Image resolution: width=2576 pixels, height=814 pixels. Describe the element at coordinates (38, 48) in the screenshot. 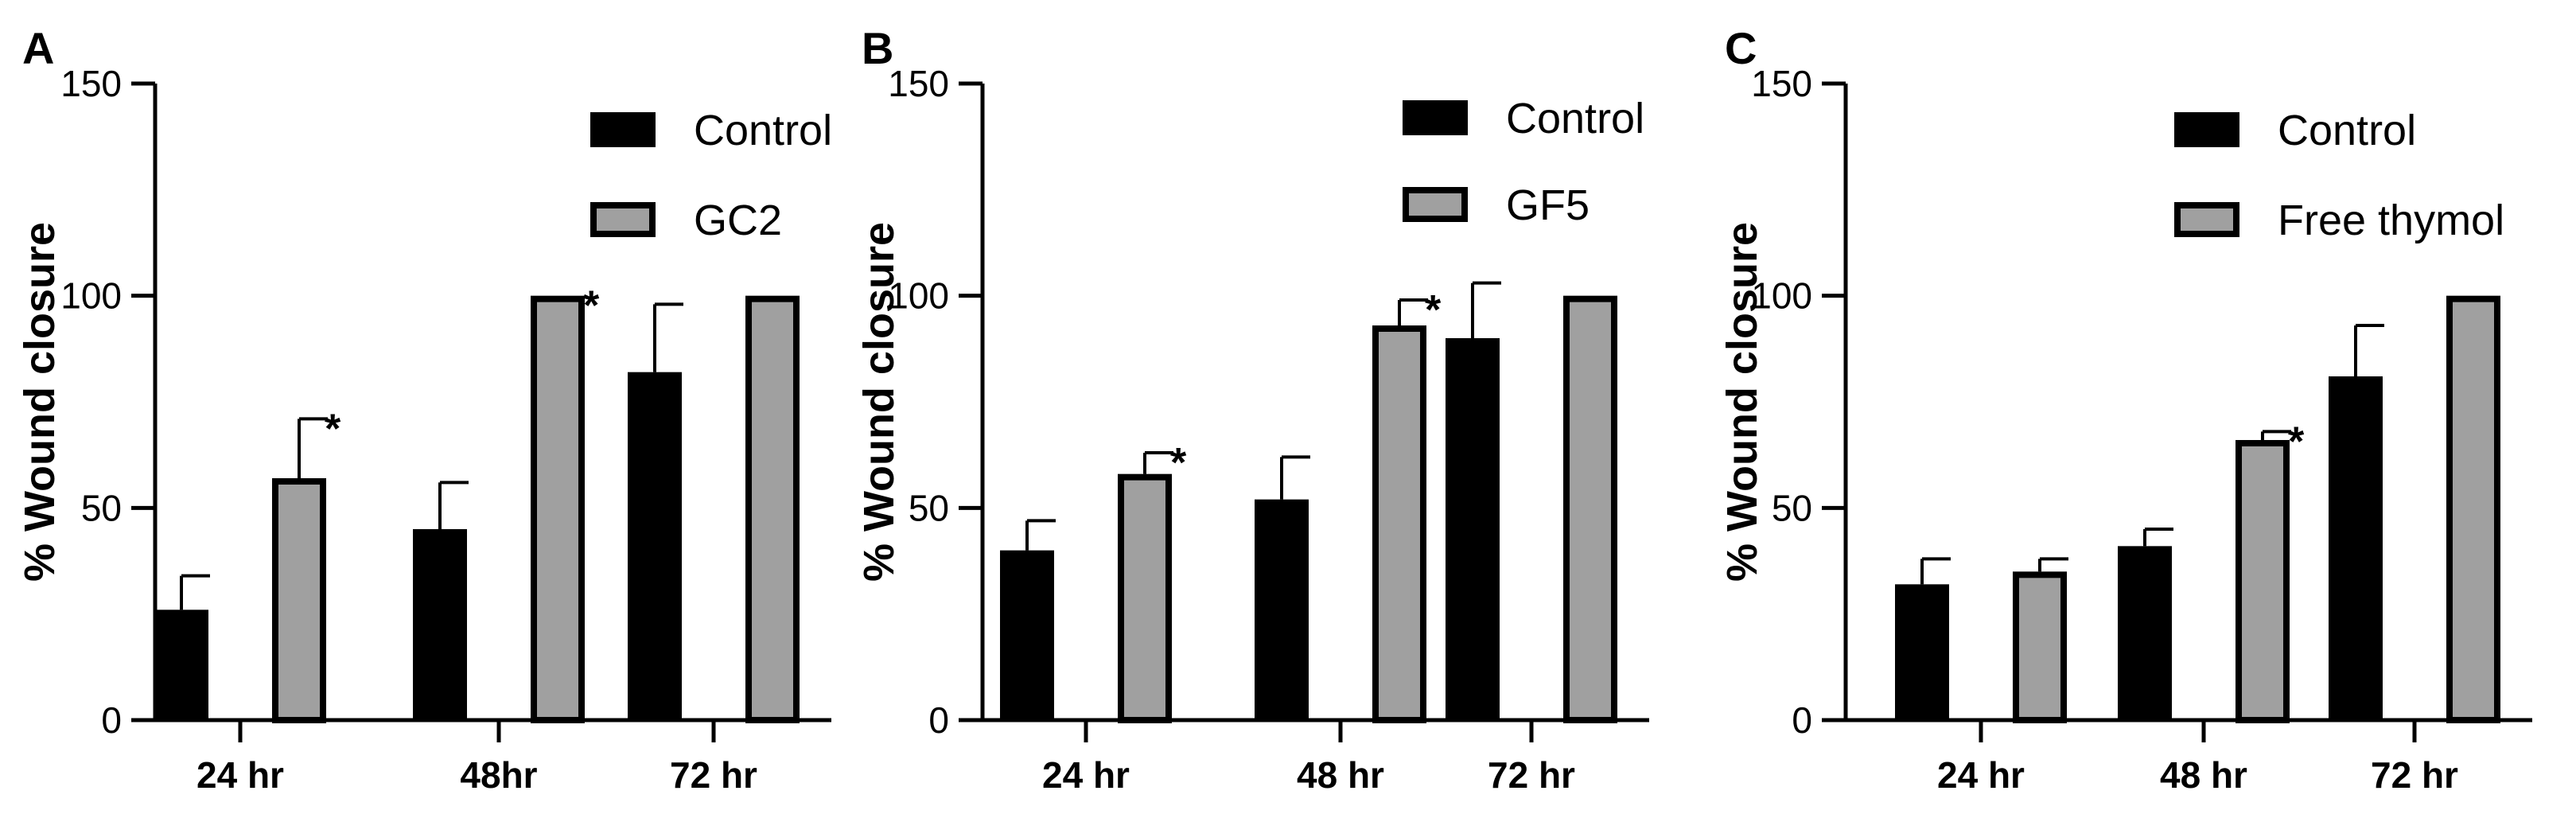

I see `panel-letter: A` at that location.